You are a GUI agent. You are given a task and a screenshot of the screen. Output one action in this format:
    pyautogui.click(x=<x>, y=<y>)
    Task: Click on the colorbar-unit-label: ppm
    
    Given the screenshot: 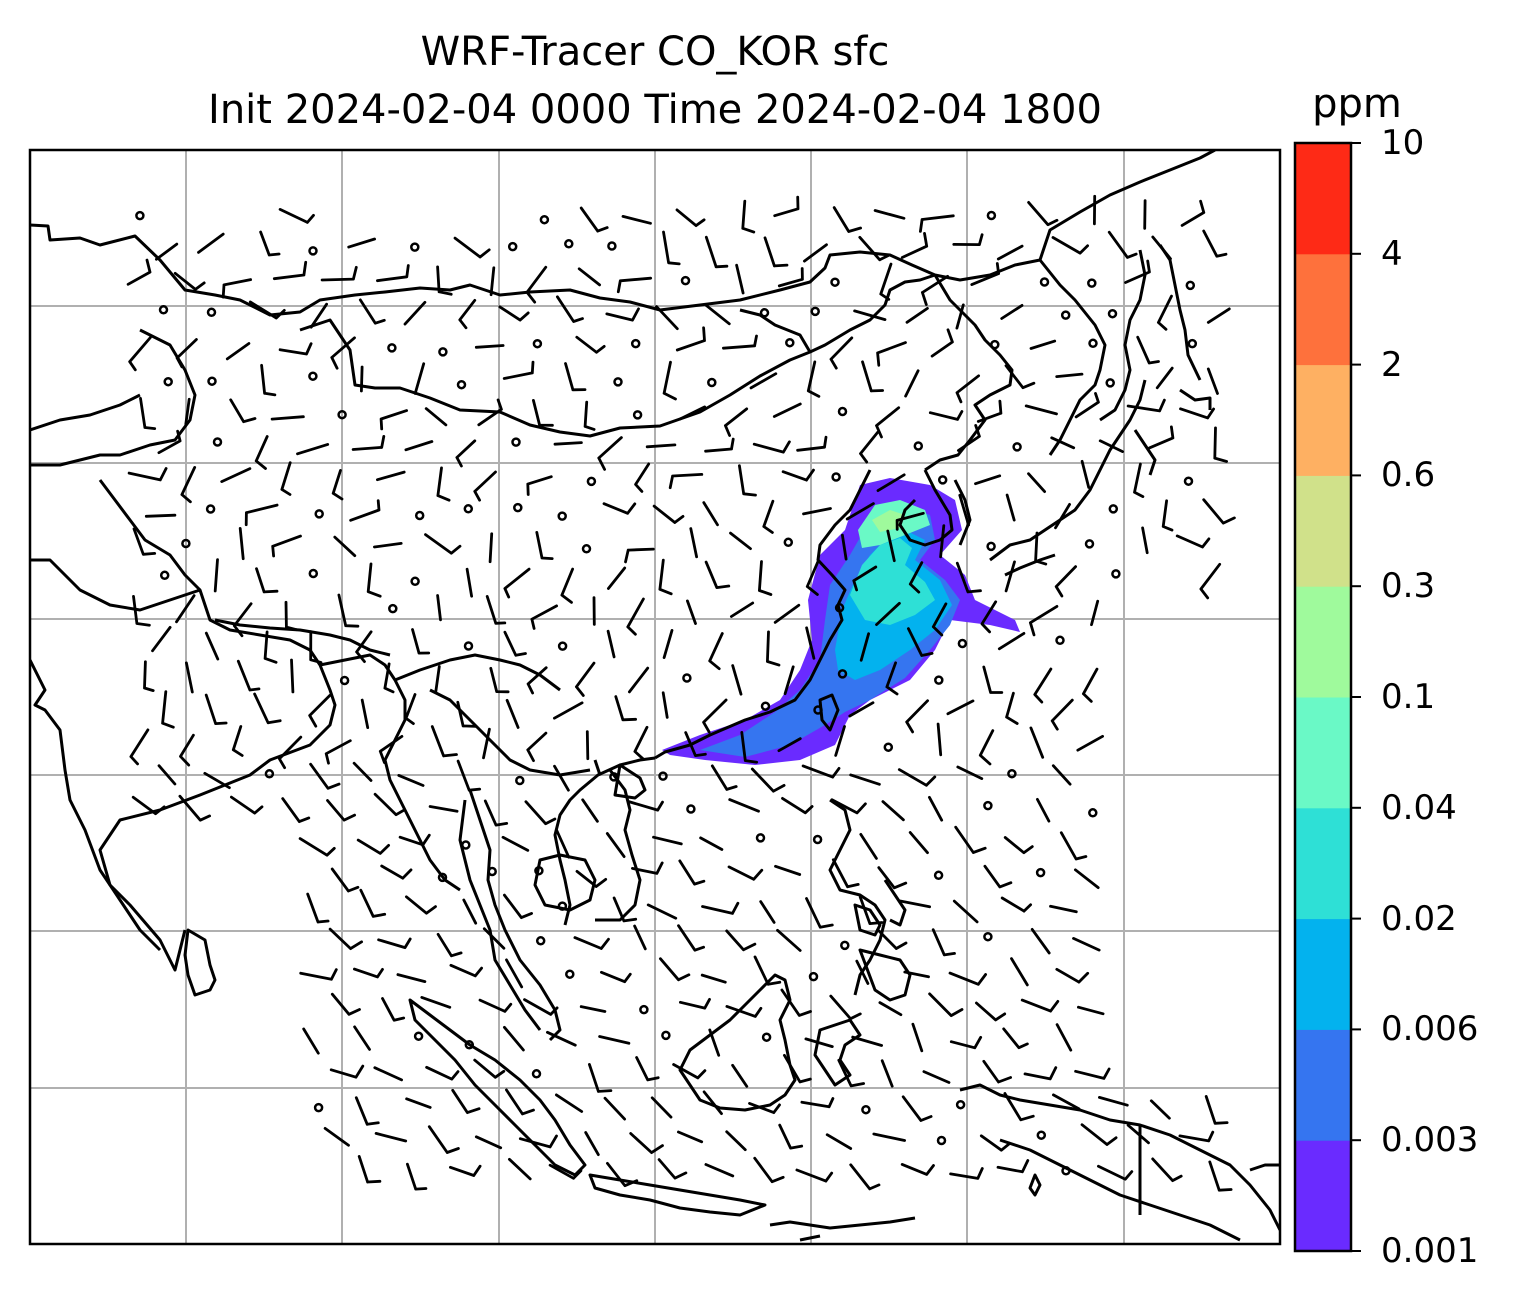 What is the action you would take?
    pyautogui.click(x=1357, y=104)
    